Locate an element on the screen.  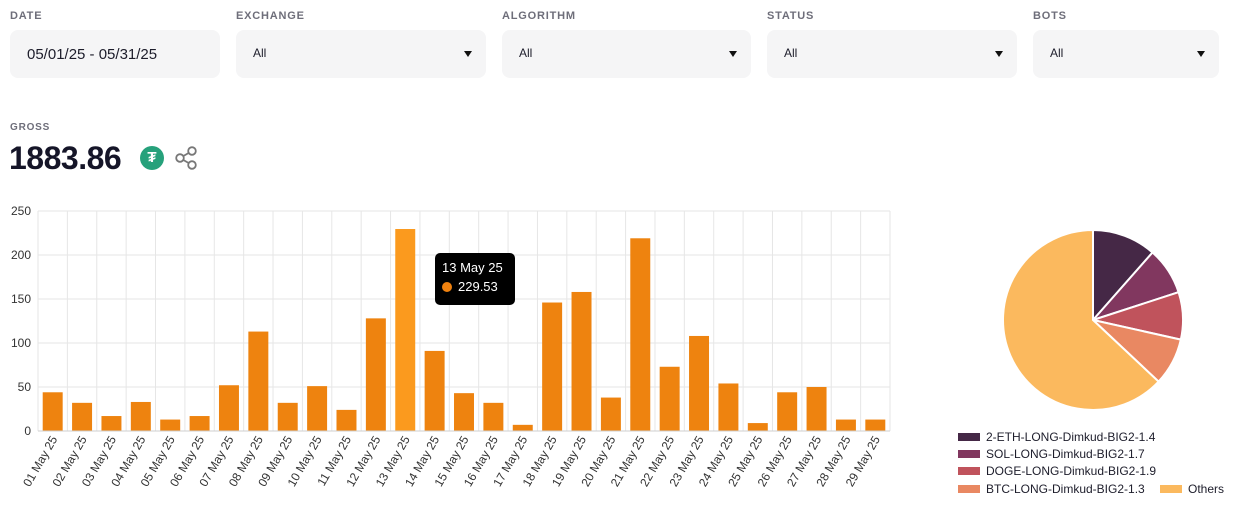
share-icon is located at coordinates (186, 158).